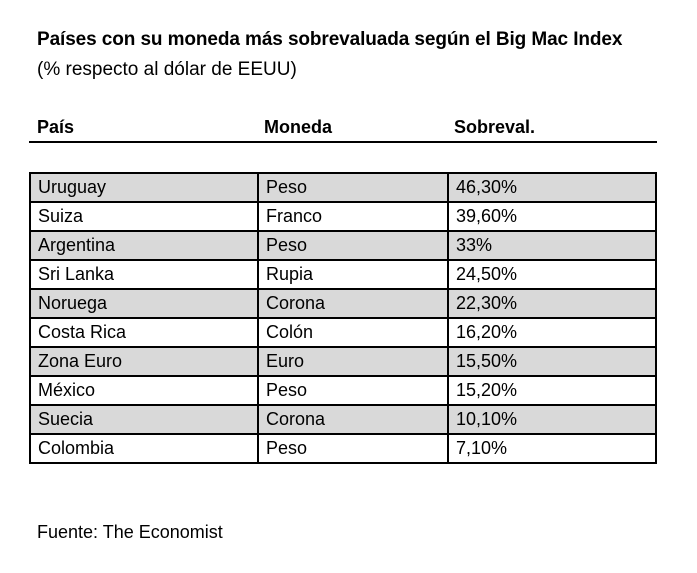  Describe the element at coordinates (130, 532) in the screenshot. I see `source-note: Fuente: The Economist` at that location.